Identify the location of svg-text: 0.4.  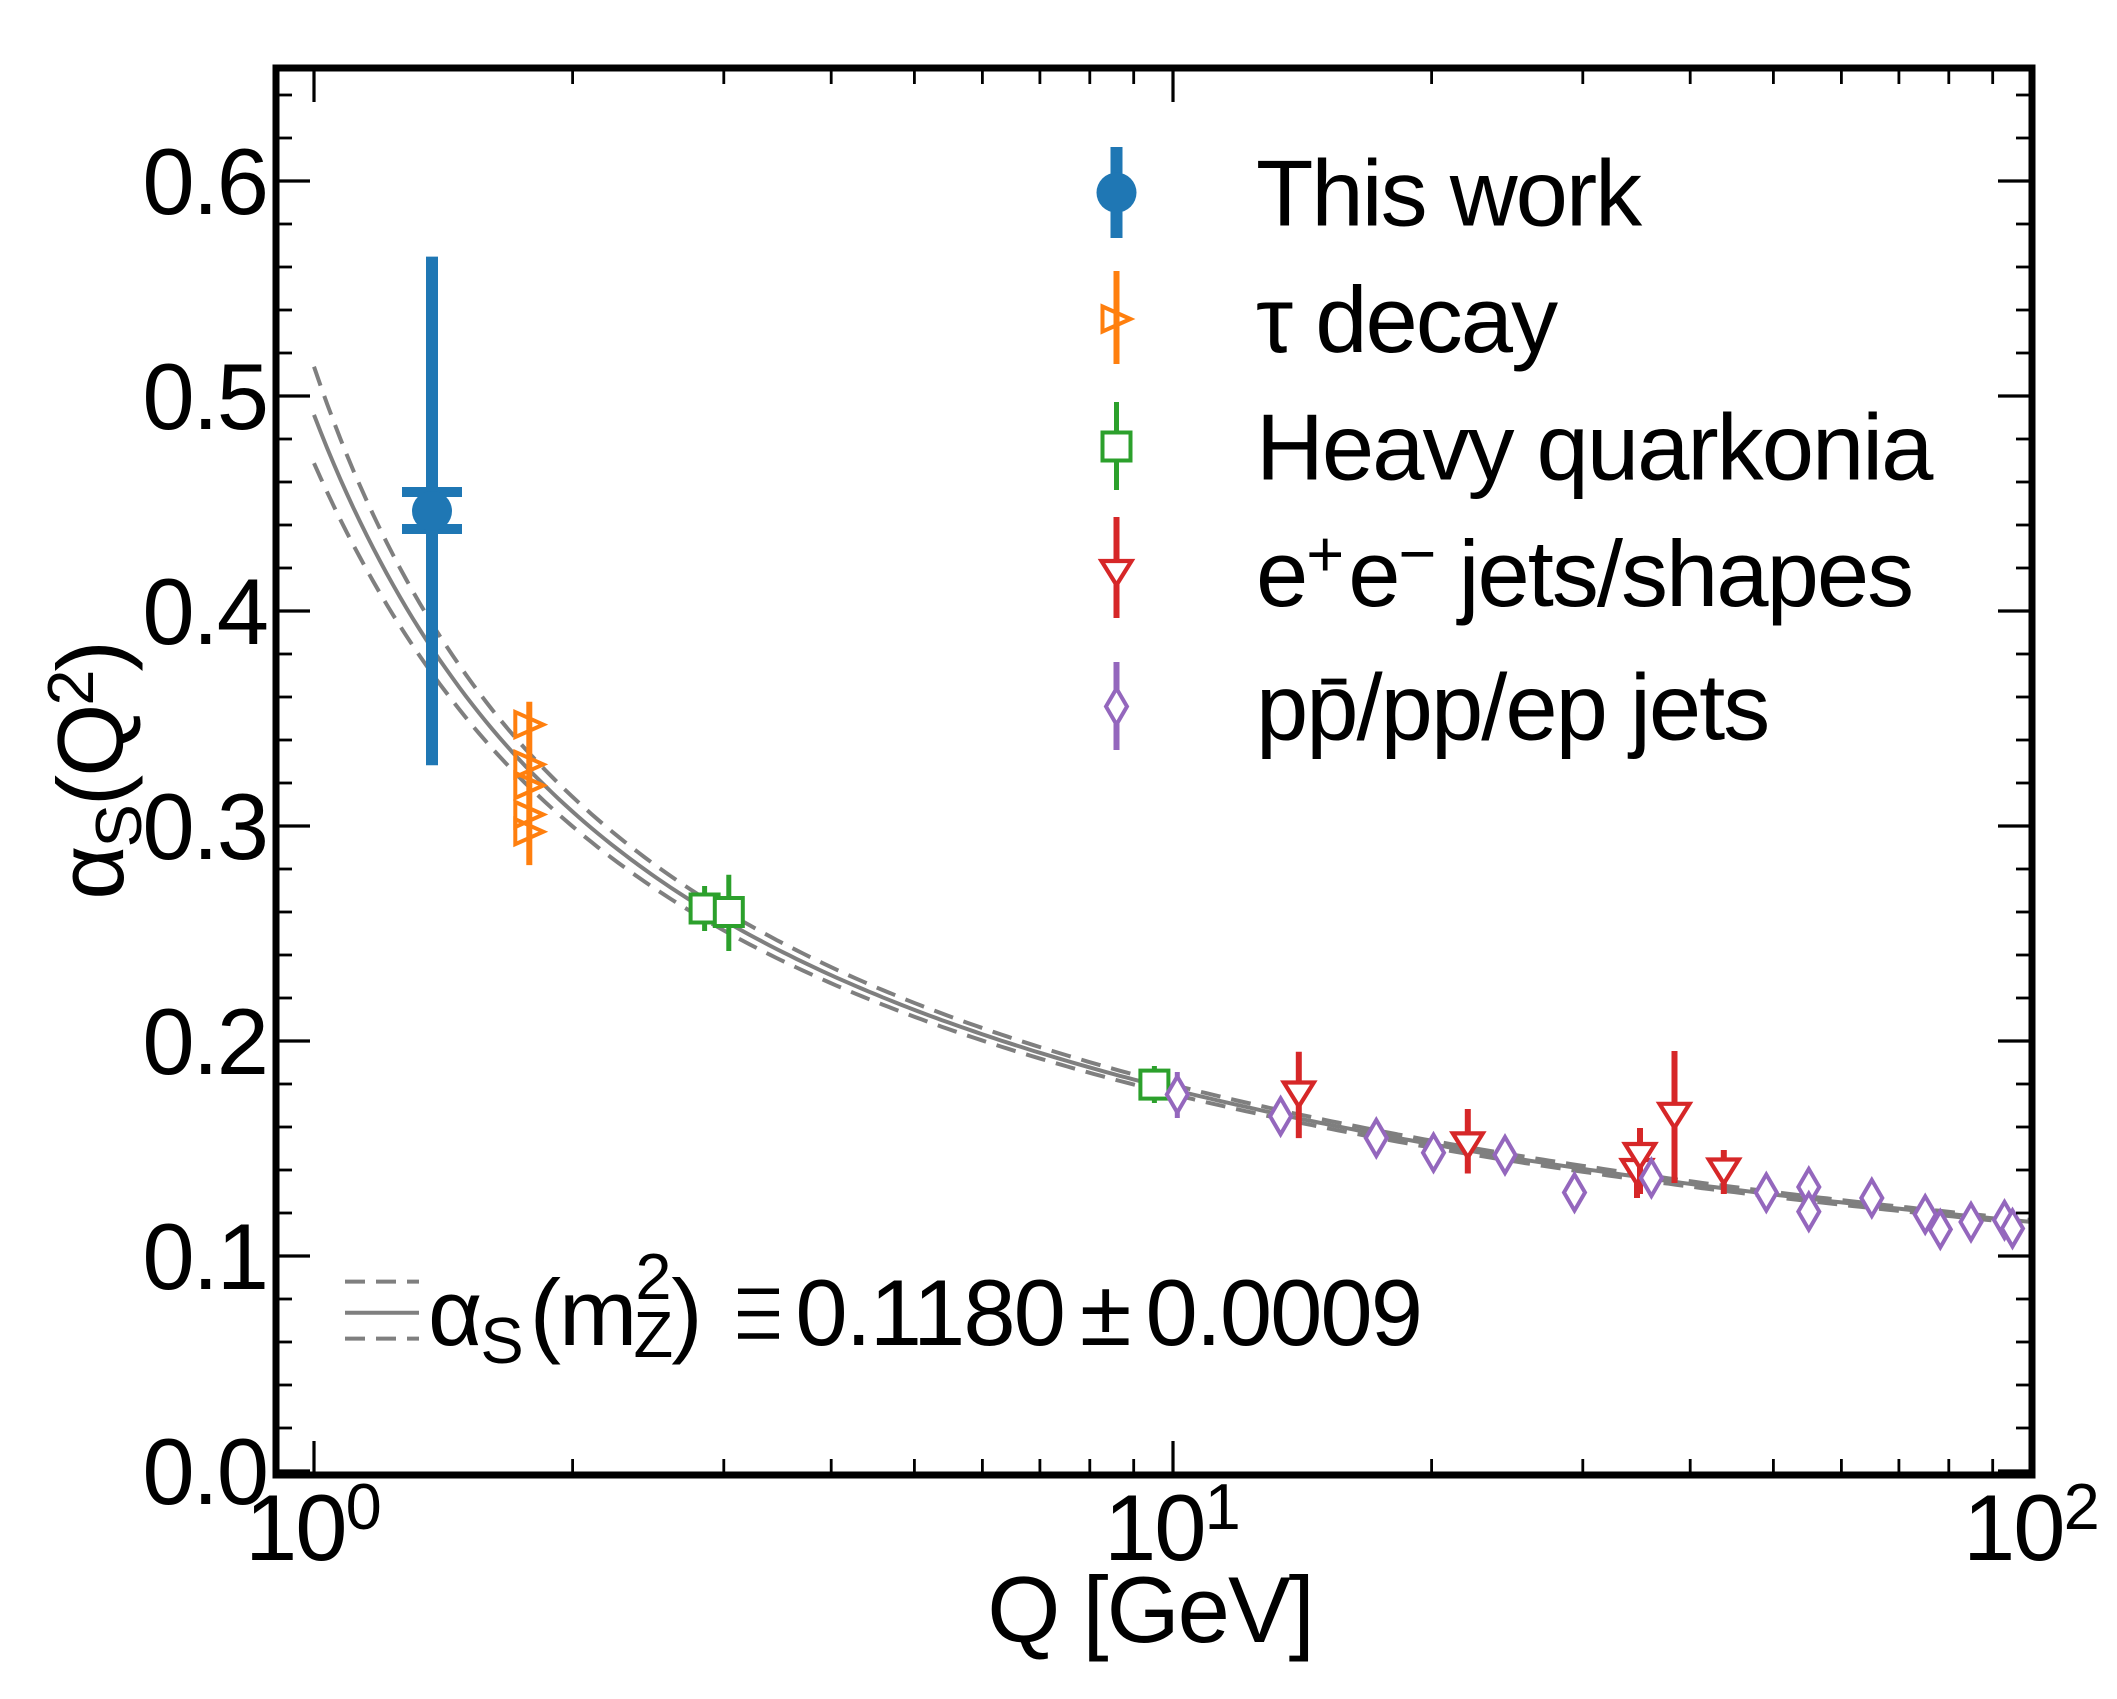
(204, 611).